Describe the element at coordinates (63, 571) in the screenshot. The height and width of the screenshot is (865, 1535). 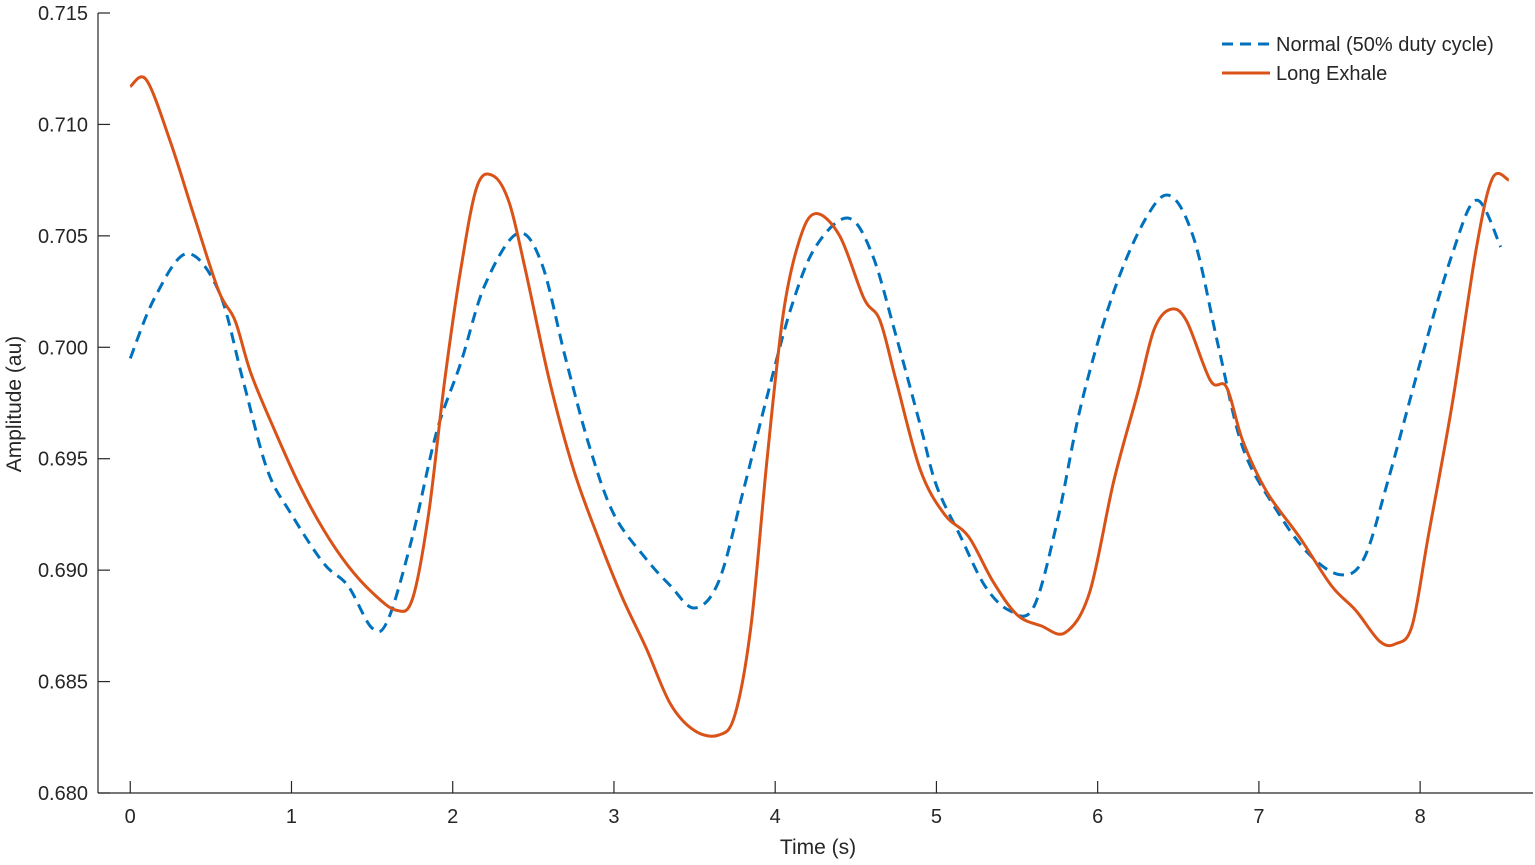
I see `y-tick-label: 0.690` at that location.